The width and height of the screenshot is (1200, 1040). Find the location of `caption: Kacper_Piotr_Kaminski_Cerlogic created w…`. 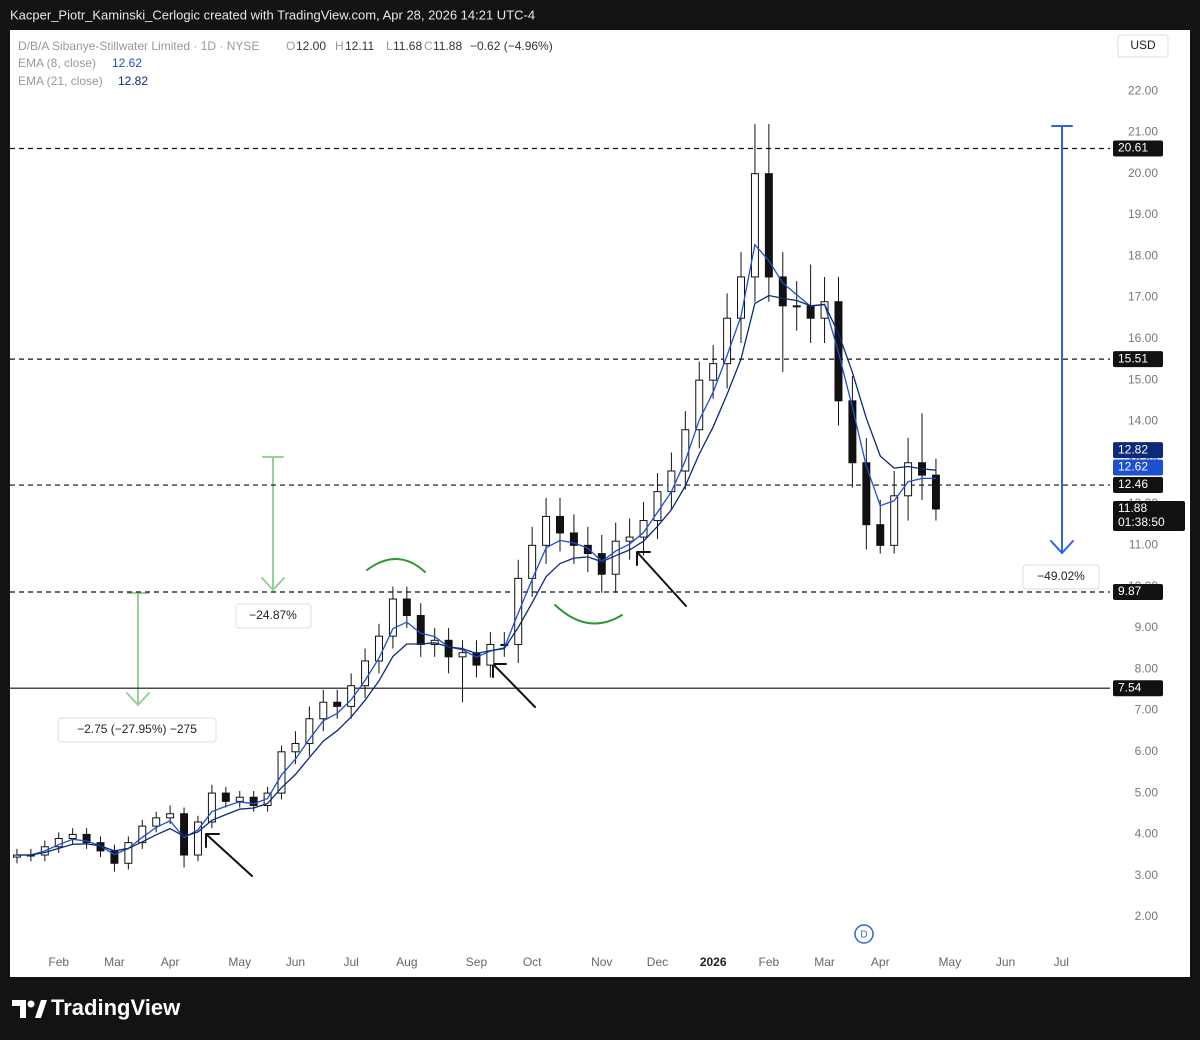

caption: Kacper_Piotr_Kaminski_Cerlogic created w… is located at coordinates (272, 14).